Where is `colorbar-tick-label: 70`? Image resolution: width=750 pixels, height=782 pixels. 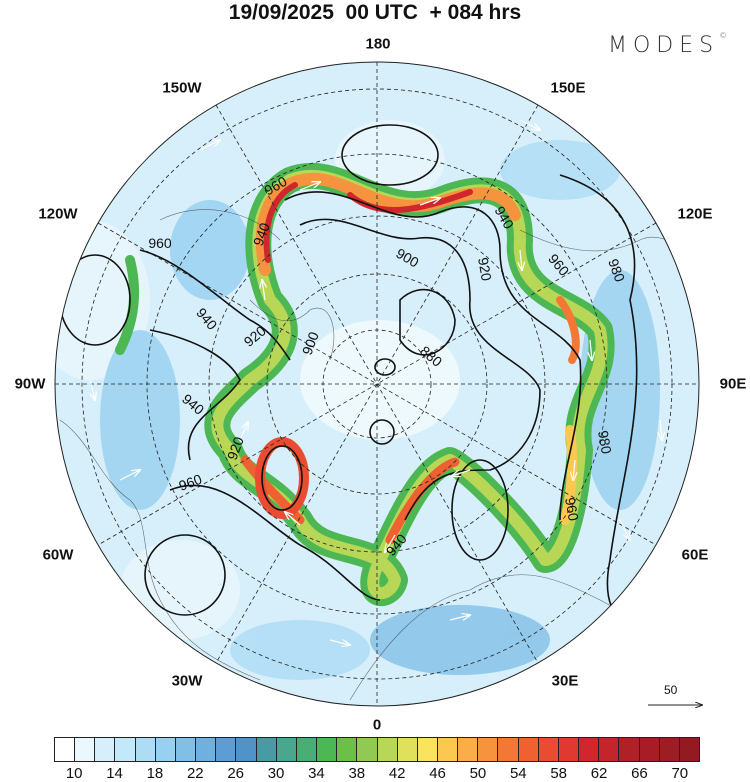
colorbar-tick-label: 70 is located at coordinates (680, 773).